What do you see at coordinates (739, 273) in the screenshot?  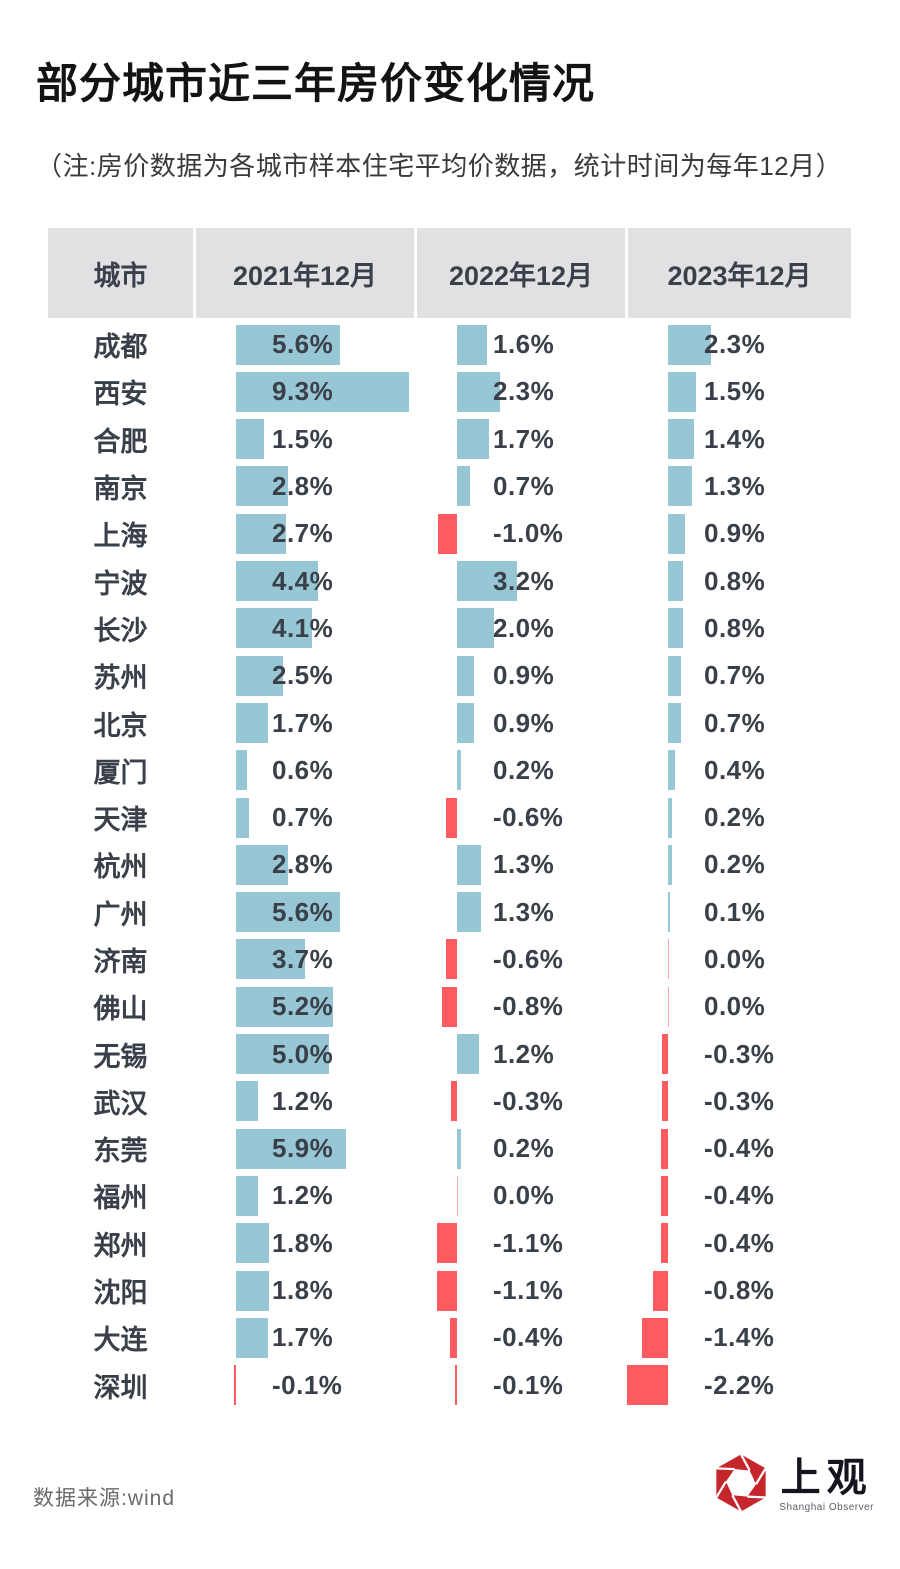 I see `header-2023: 2023年12月` at bounding box center [739, 273].